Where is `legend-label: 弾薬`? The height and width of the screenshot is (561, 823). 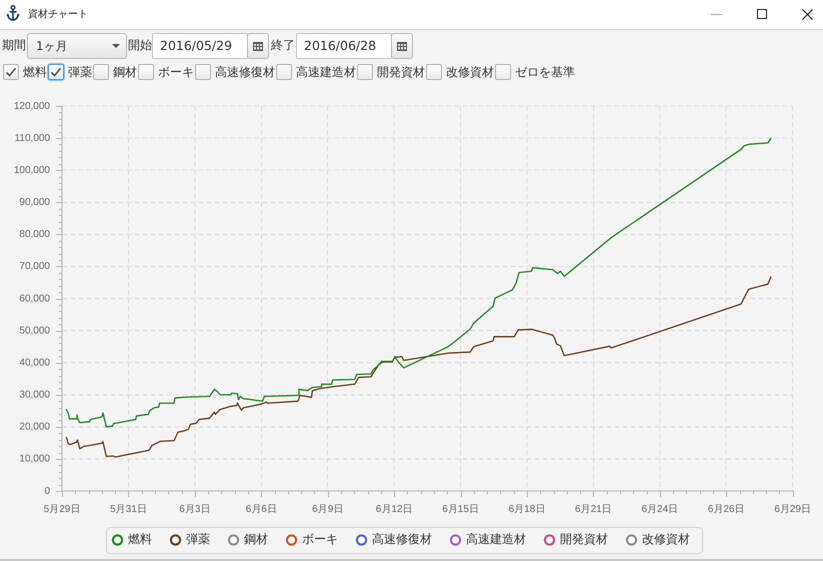 legend-label: 弾薬 is located at coordinates (198, 539).